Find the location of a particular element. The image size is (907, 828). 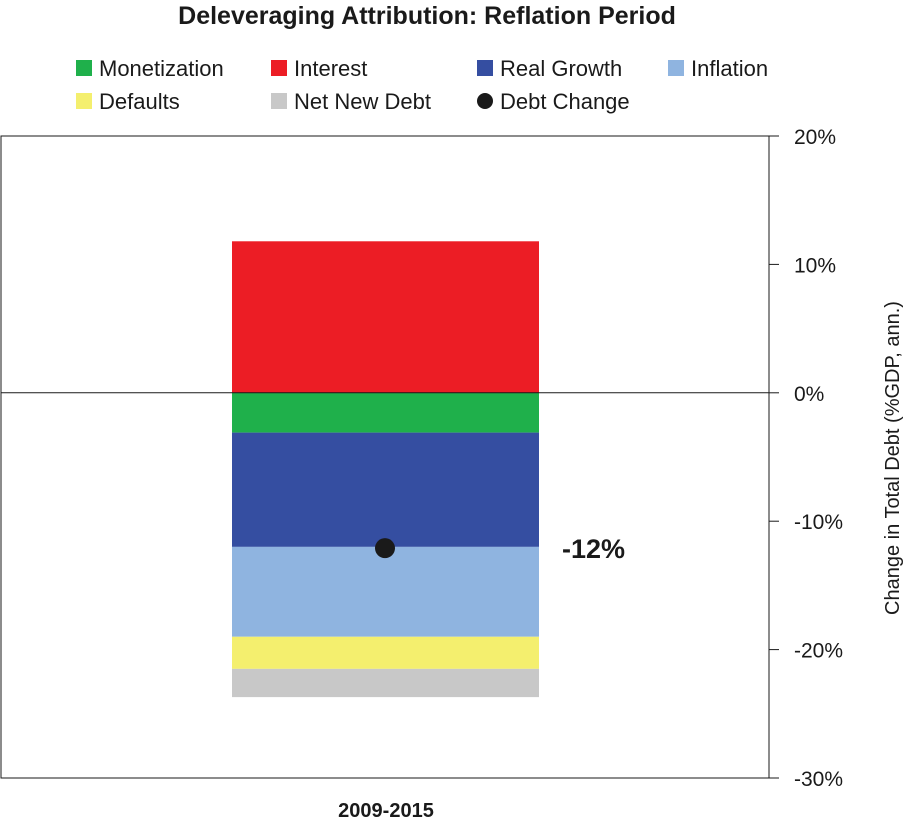

legend-item-net-new-debt: Net New Debt is located at coordinates (351, 101).